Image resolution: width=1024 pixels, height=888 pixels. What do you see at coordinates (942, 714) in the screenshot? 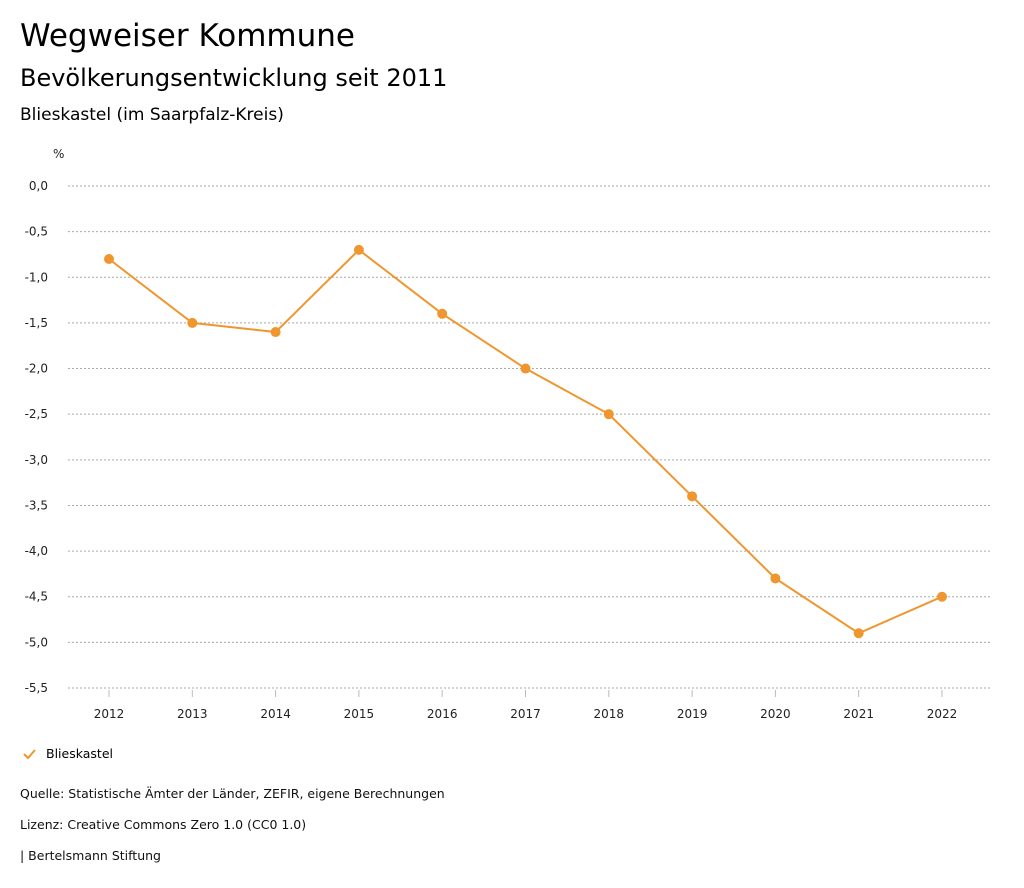
I see `x-tick-label: 2022` at bounding box center [942, 714].